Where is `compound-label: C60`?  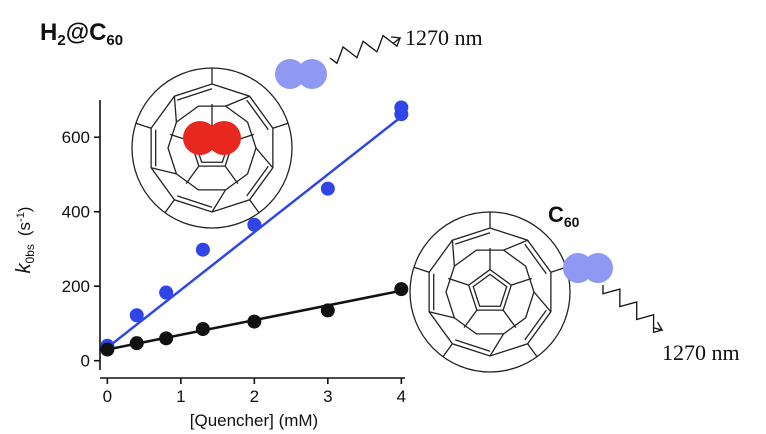
compound-label: C60 is located at coordinates (564, 216).